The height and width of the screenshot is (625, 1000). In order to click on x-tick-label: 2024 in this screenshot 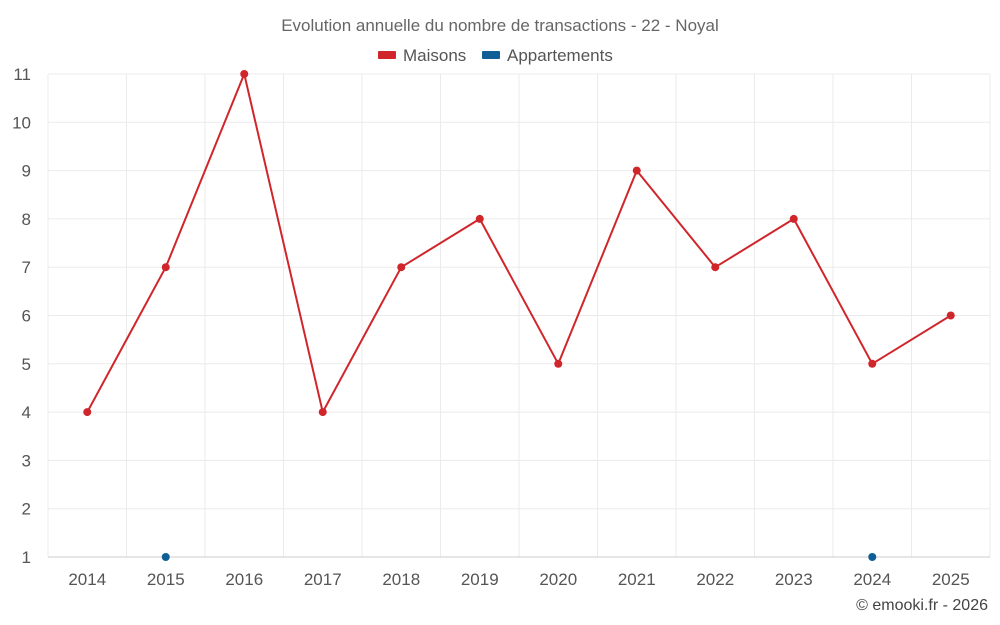, I will do `click(872, 579)`.